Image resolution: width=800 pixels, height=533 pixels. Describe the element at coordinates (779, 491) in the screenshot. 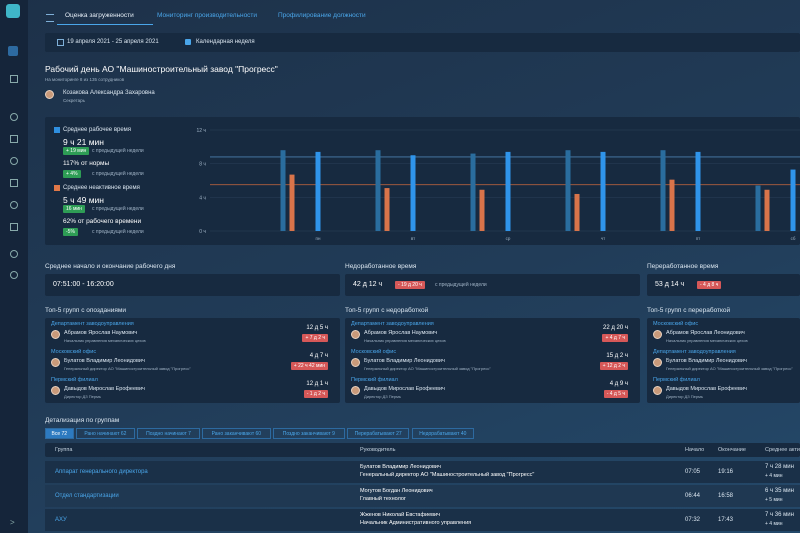

I see `row-active: 6 ч 35 мин` at that location.